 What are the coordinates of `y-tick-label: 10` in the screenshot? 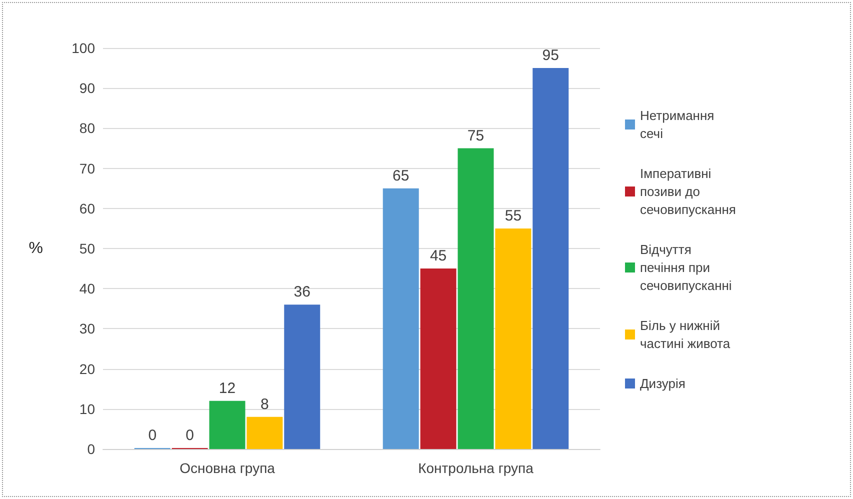 It's located at (87, 408).